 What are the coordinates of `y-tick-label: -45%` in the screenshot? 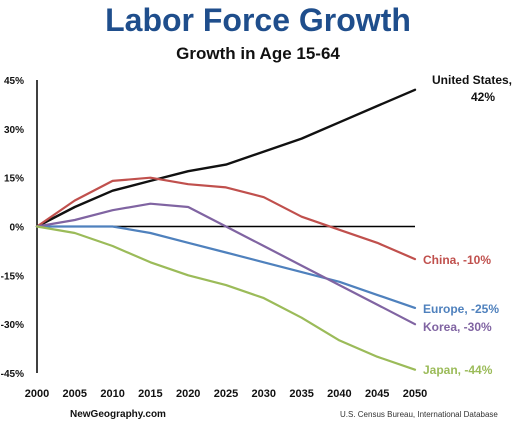 It's located at (12, 374).